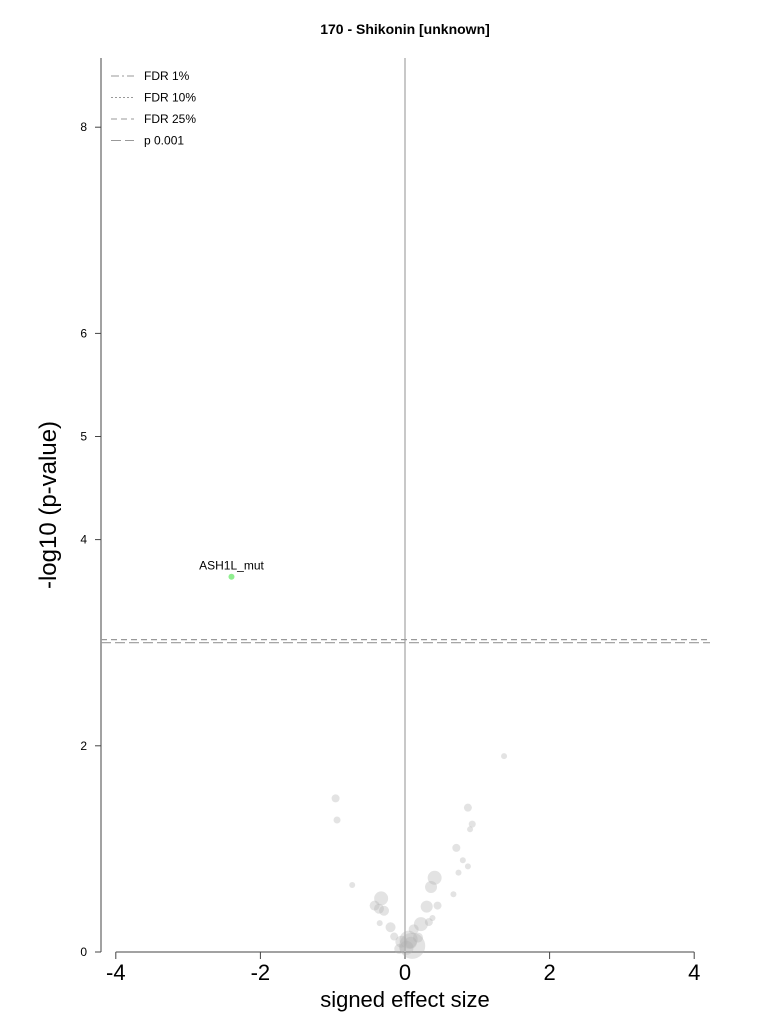  I want to click on x-tick-label: -4, so click(116, 972).